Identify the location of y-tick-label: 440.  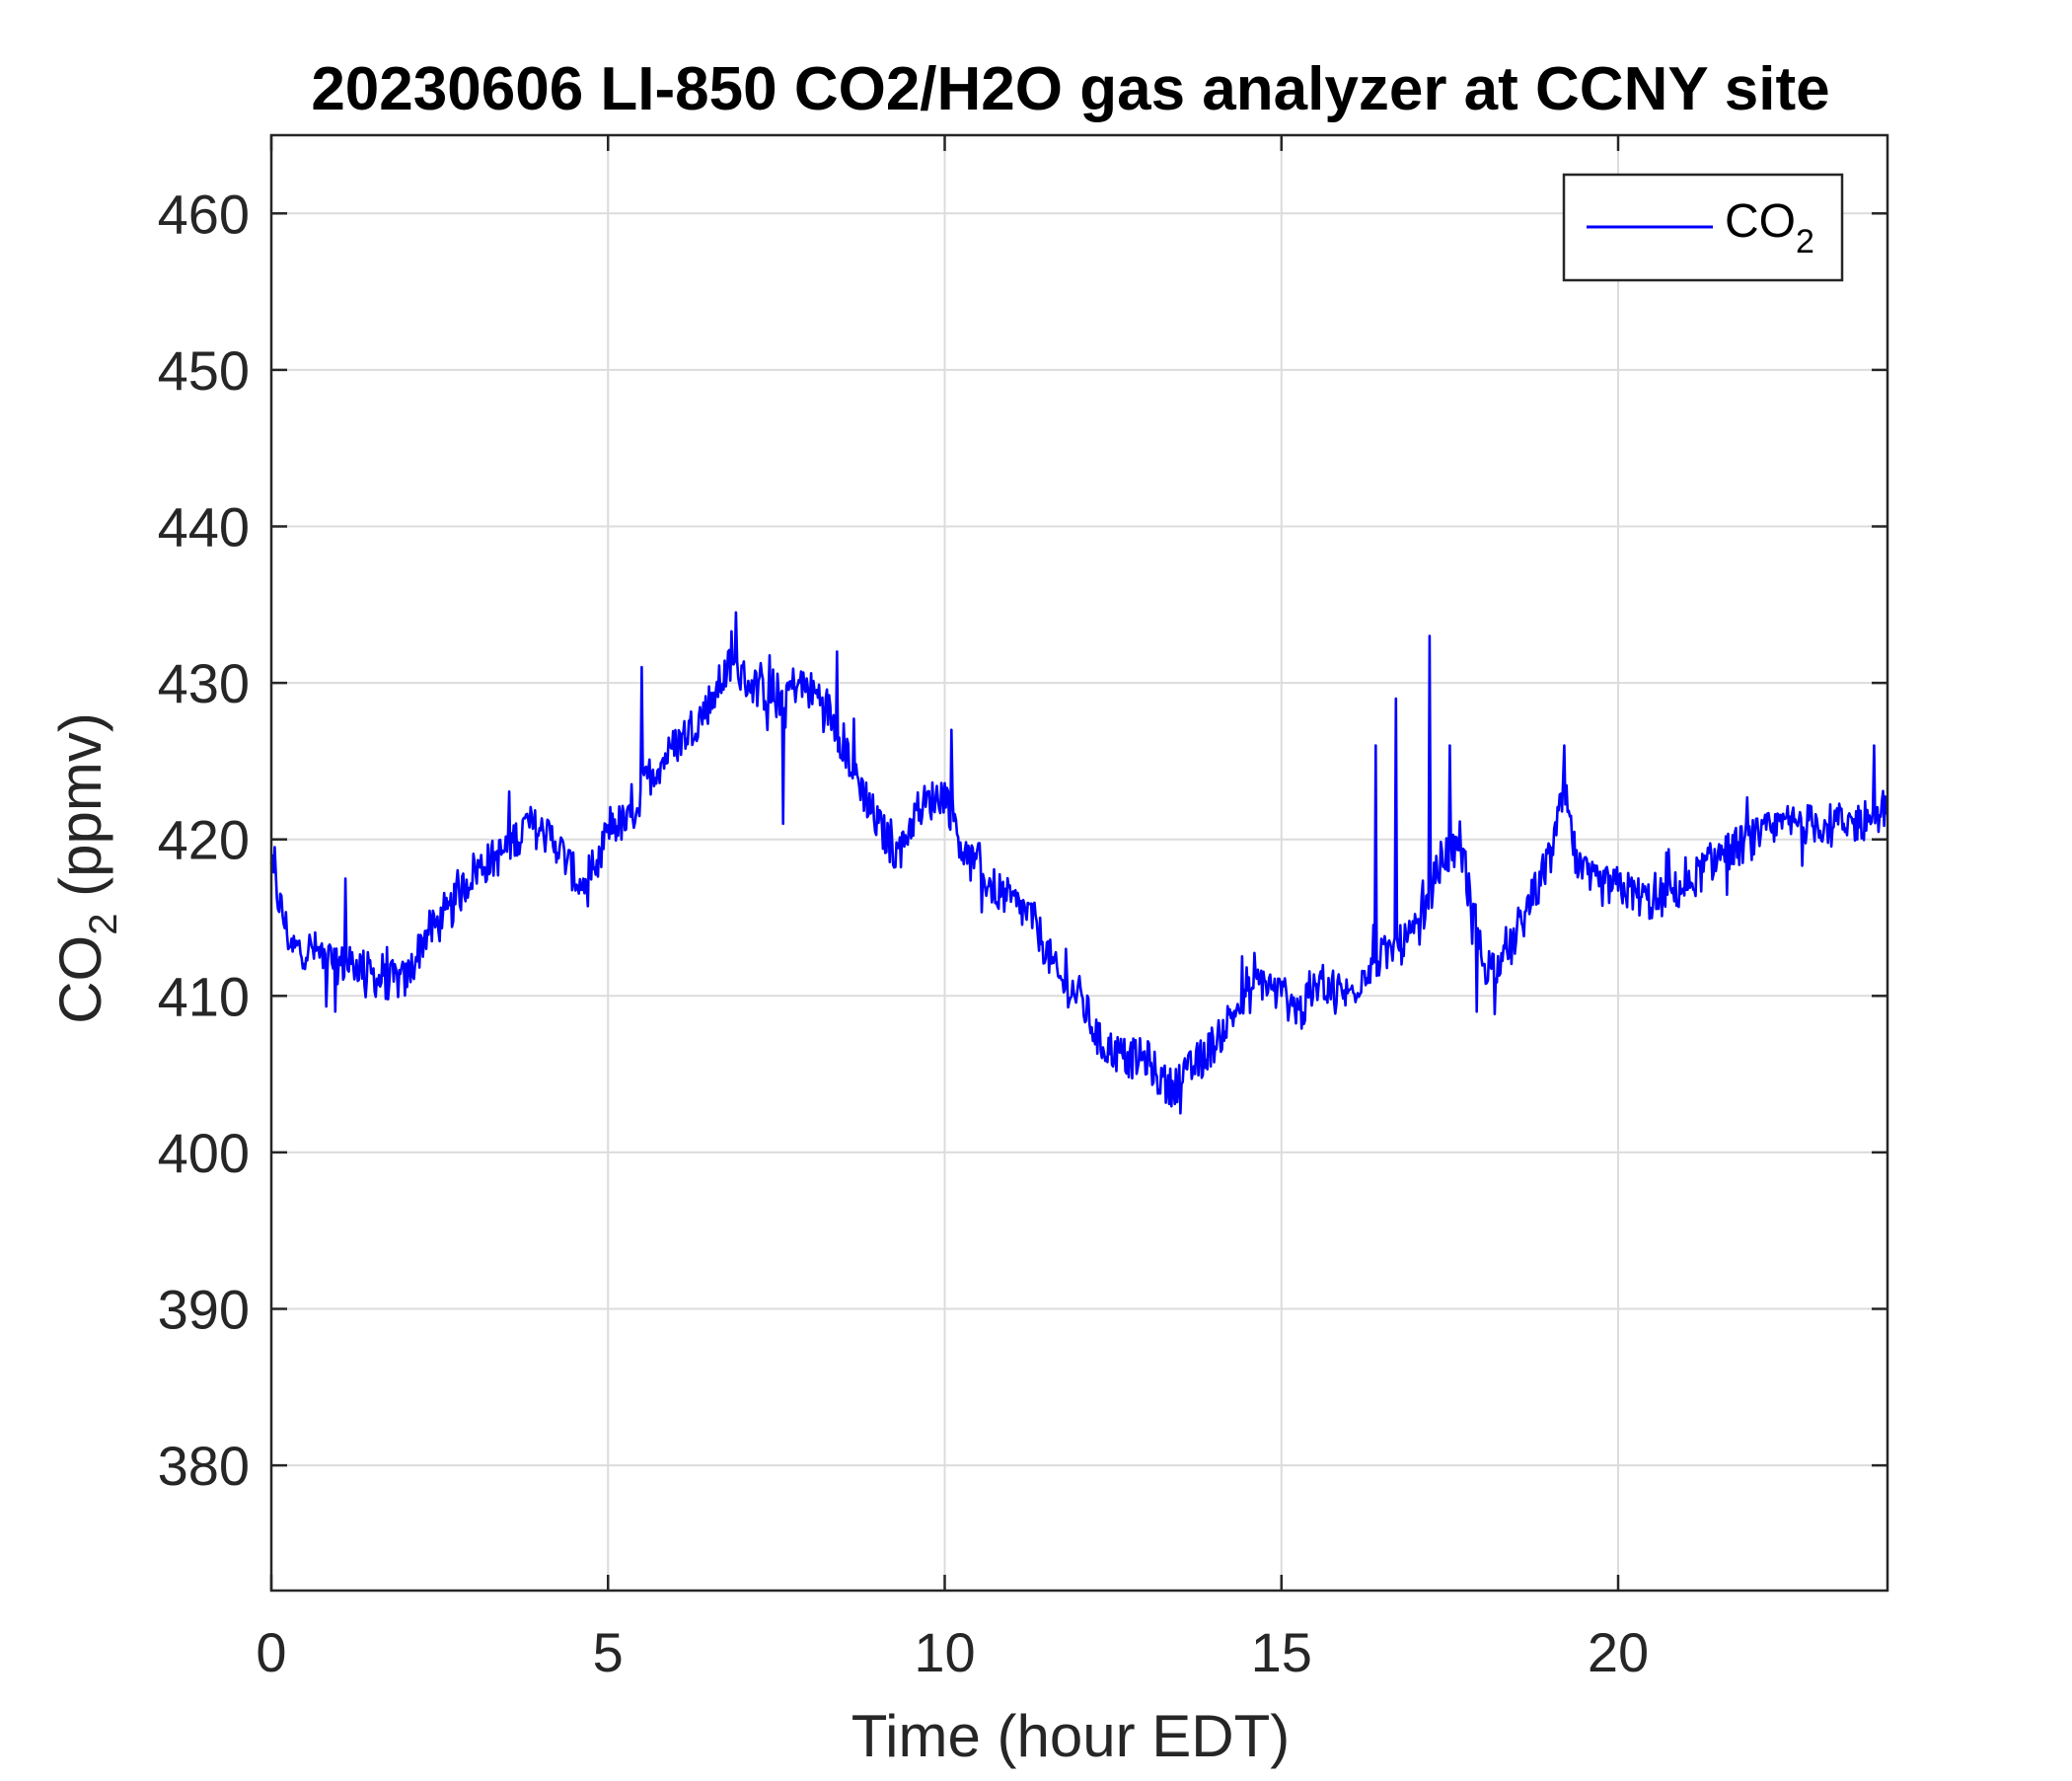
(204, 527).